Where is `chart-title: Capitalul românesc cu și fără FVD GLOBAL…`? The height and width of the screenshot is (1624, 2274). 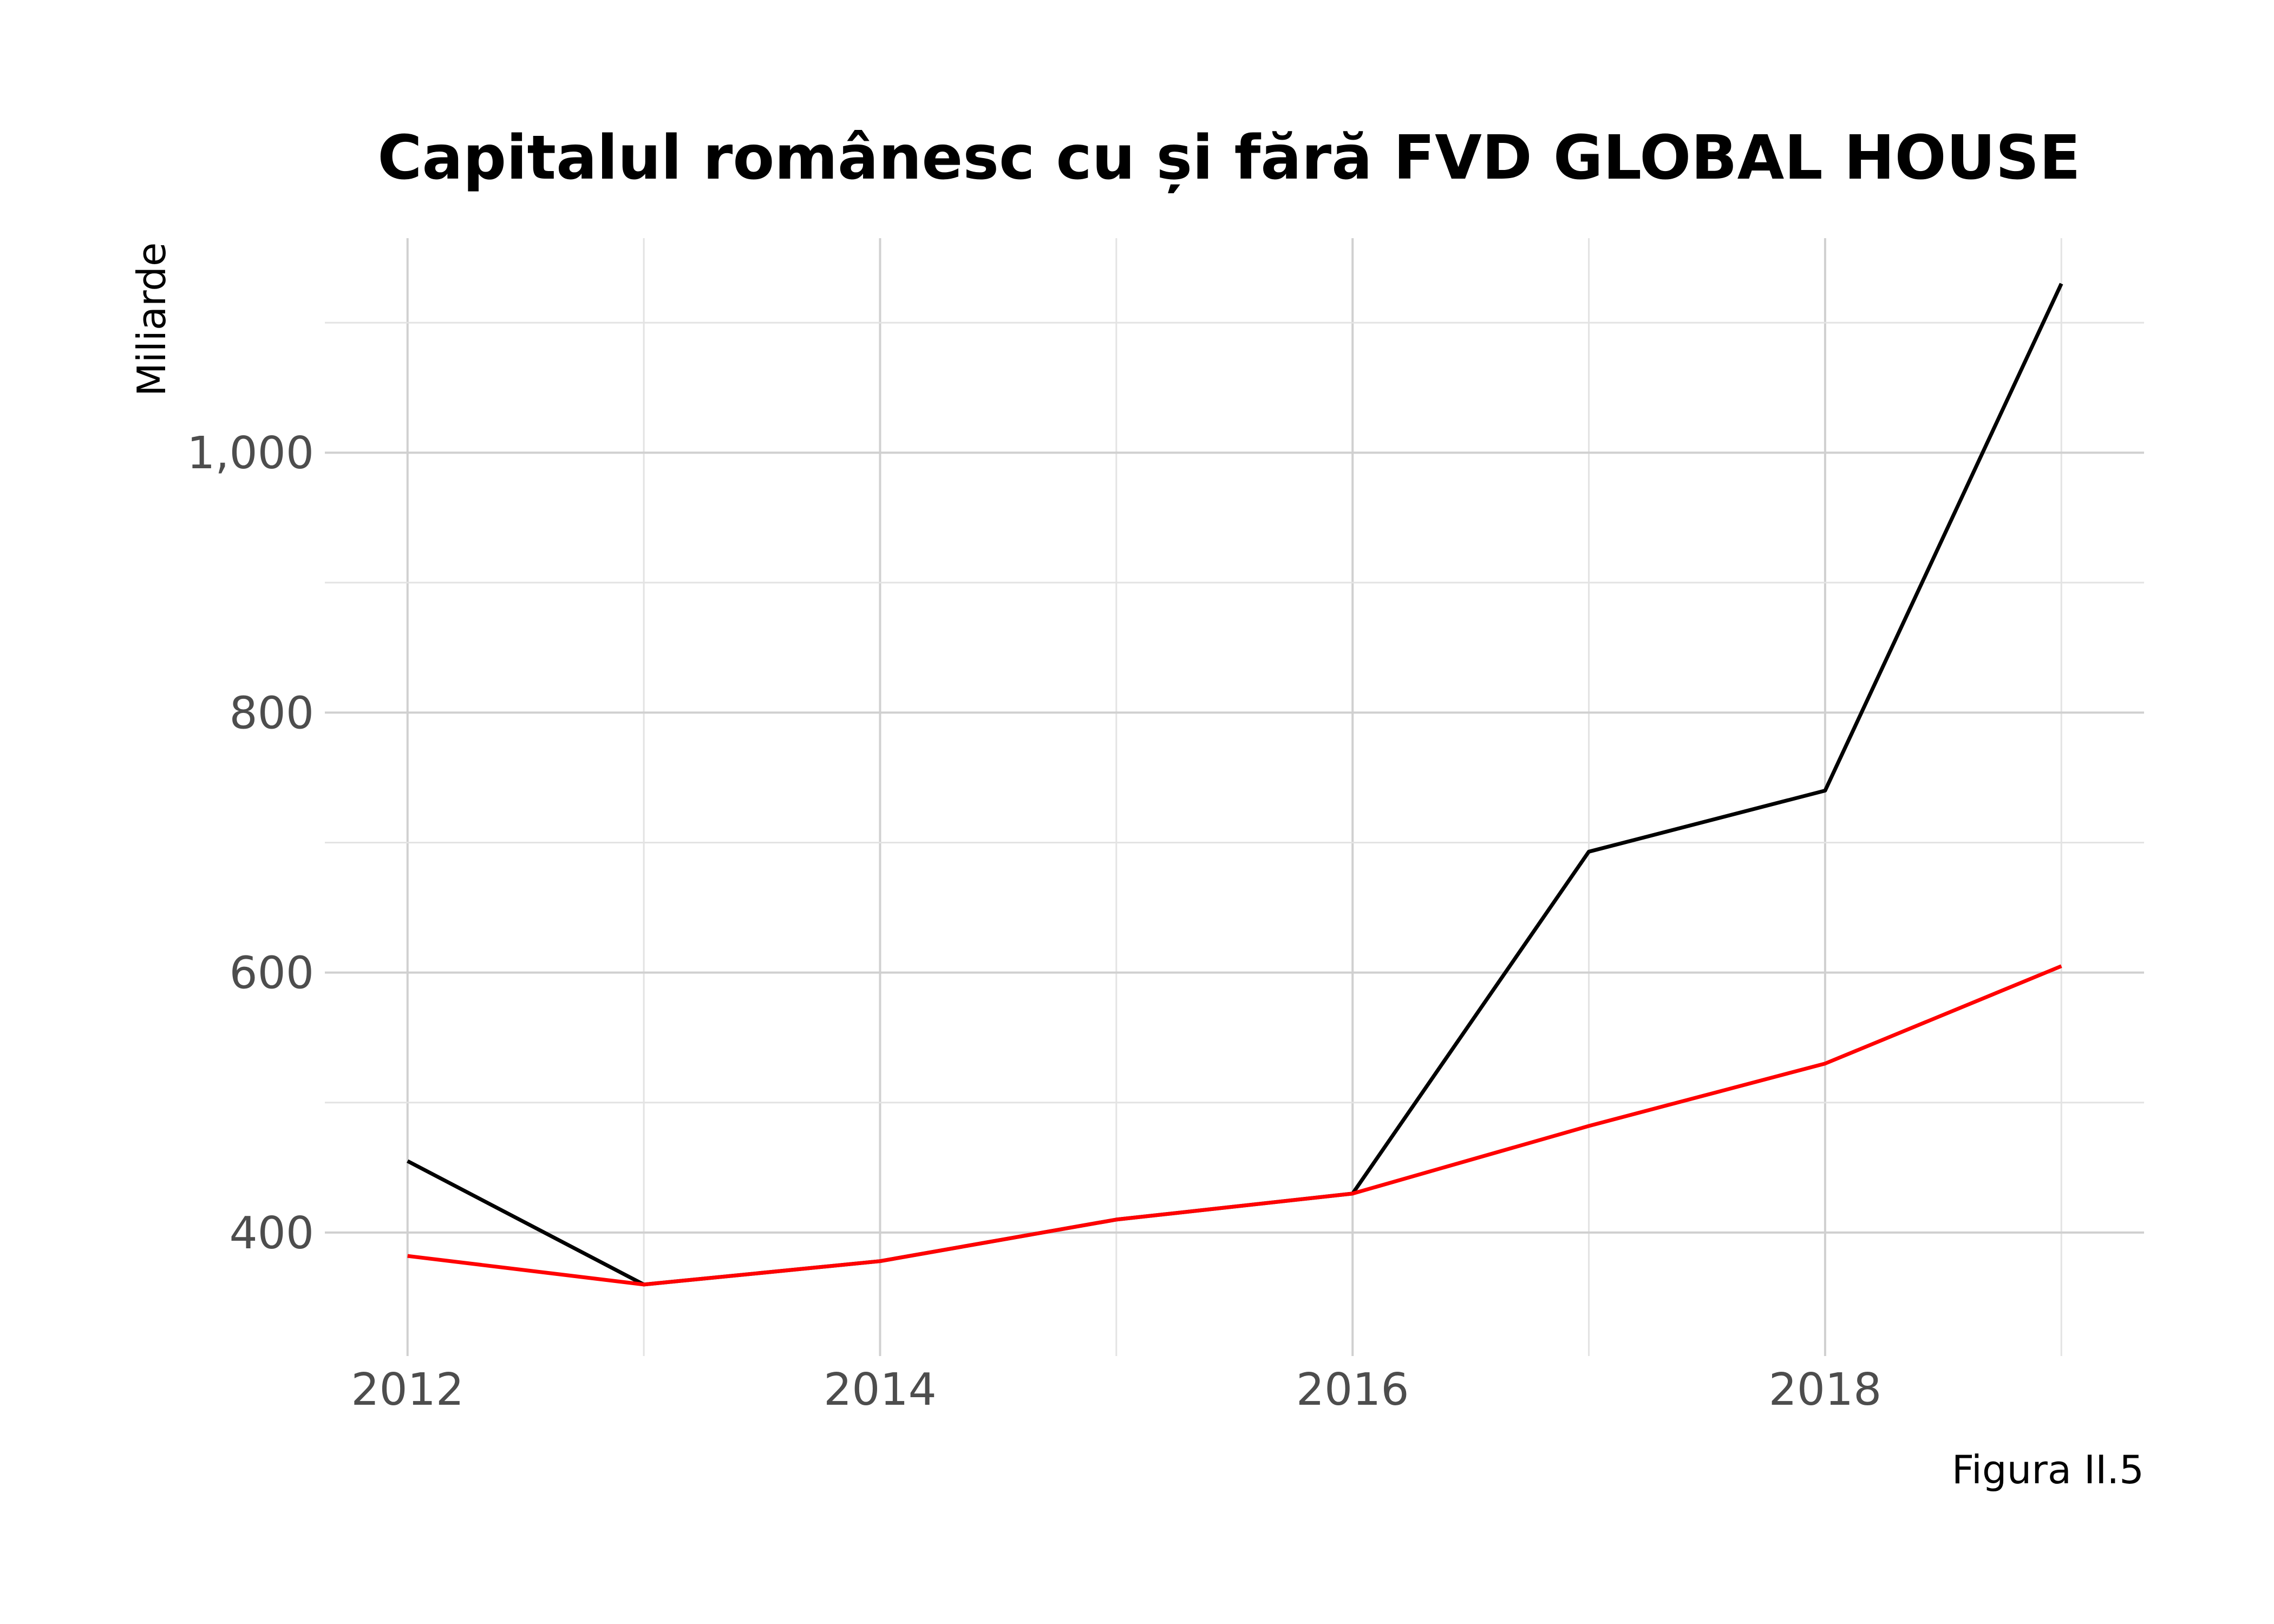 chart-title: Capitalul românesc cu și fără FVD GLOBAL… is located at coordinates (1229, 158).